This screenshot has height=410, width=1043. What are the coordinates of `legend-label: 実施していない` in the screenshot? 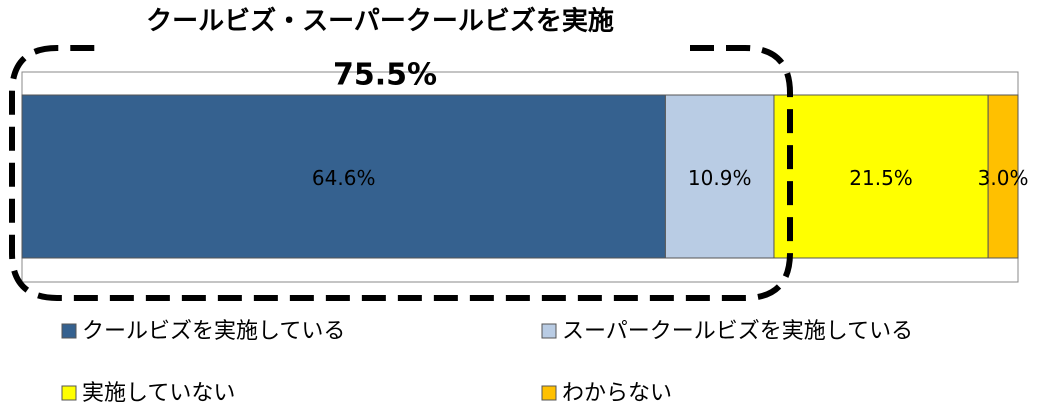 It's located at (158, 393).